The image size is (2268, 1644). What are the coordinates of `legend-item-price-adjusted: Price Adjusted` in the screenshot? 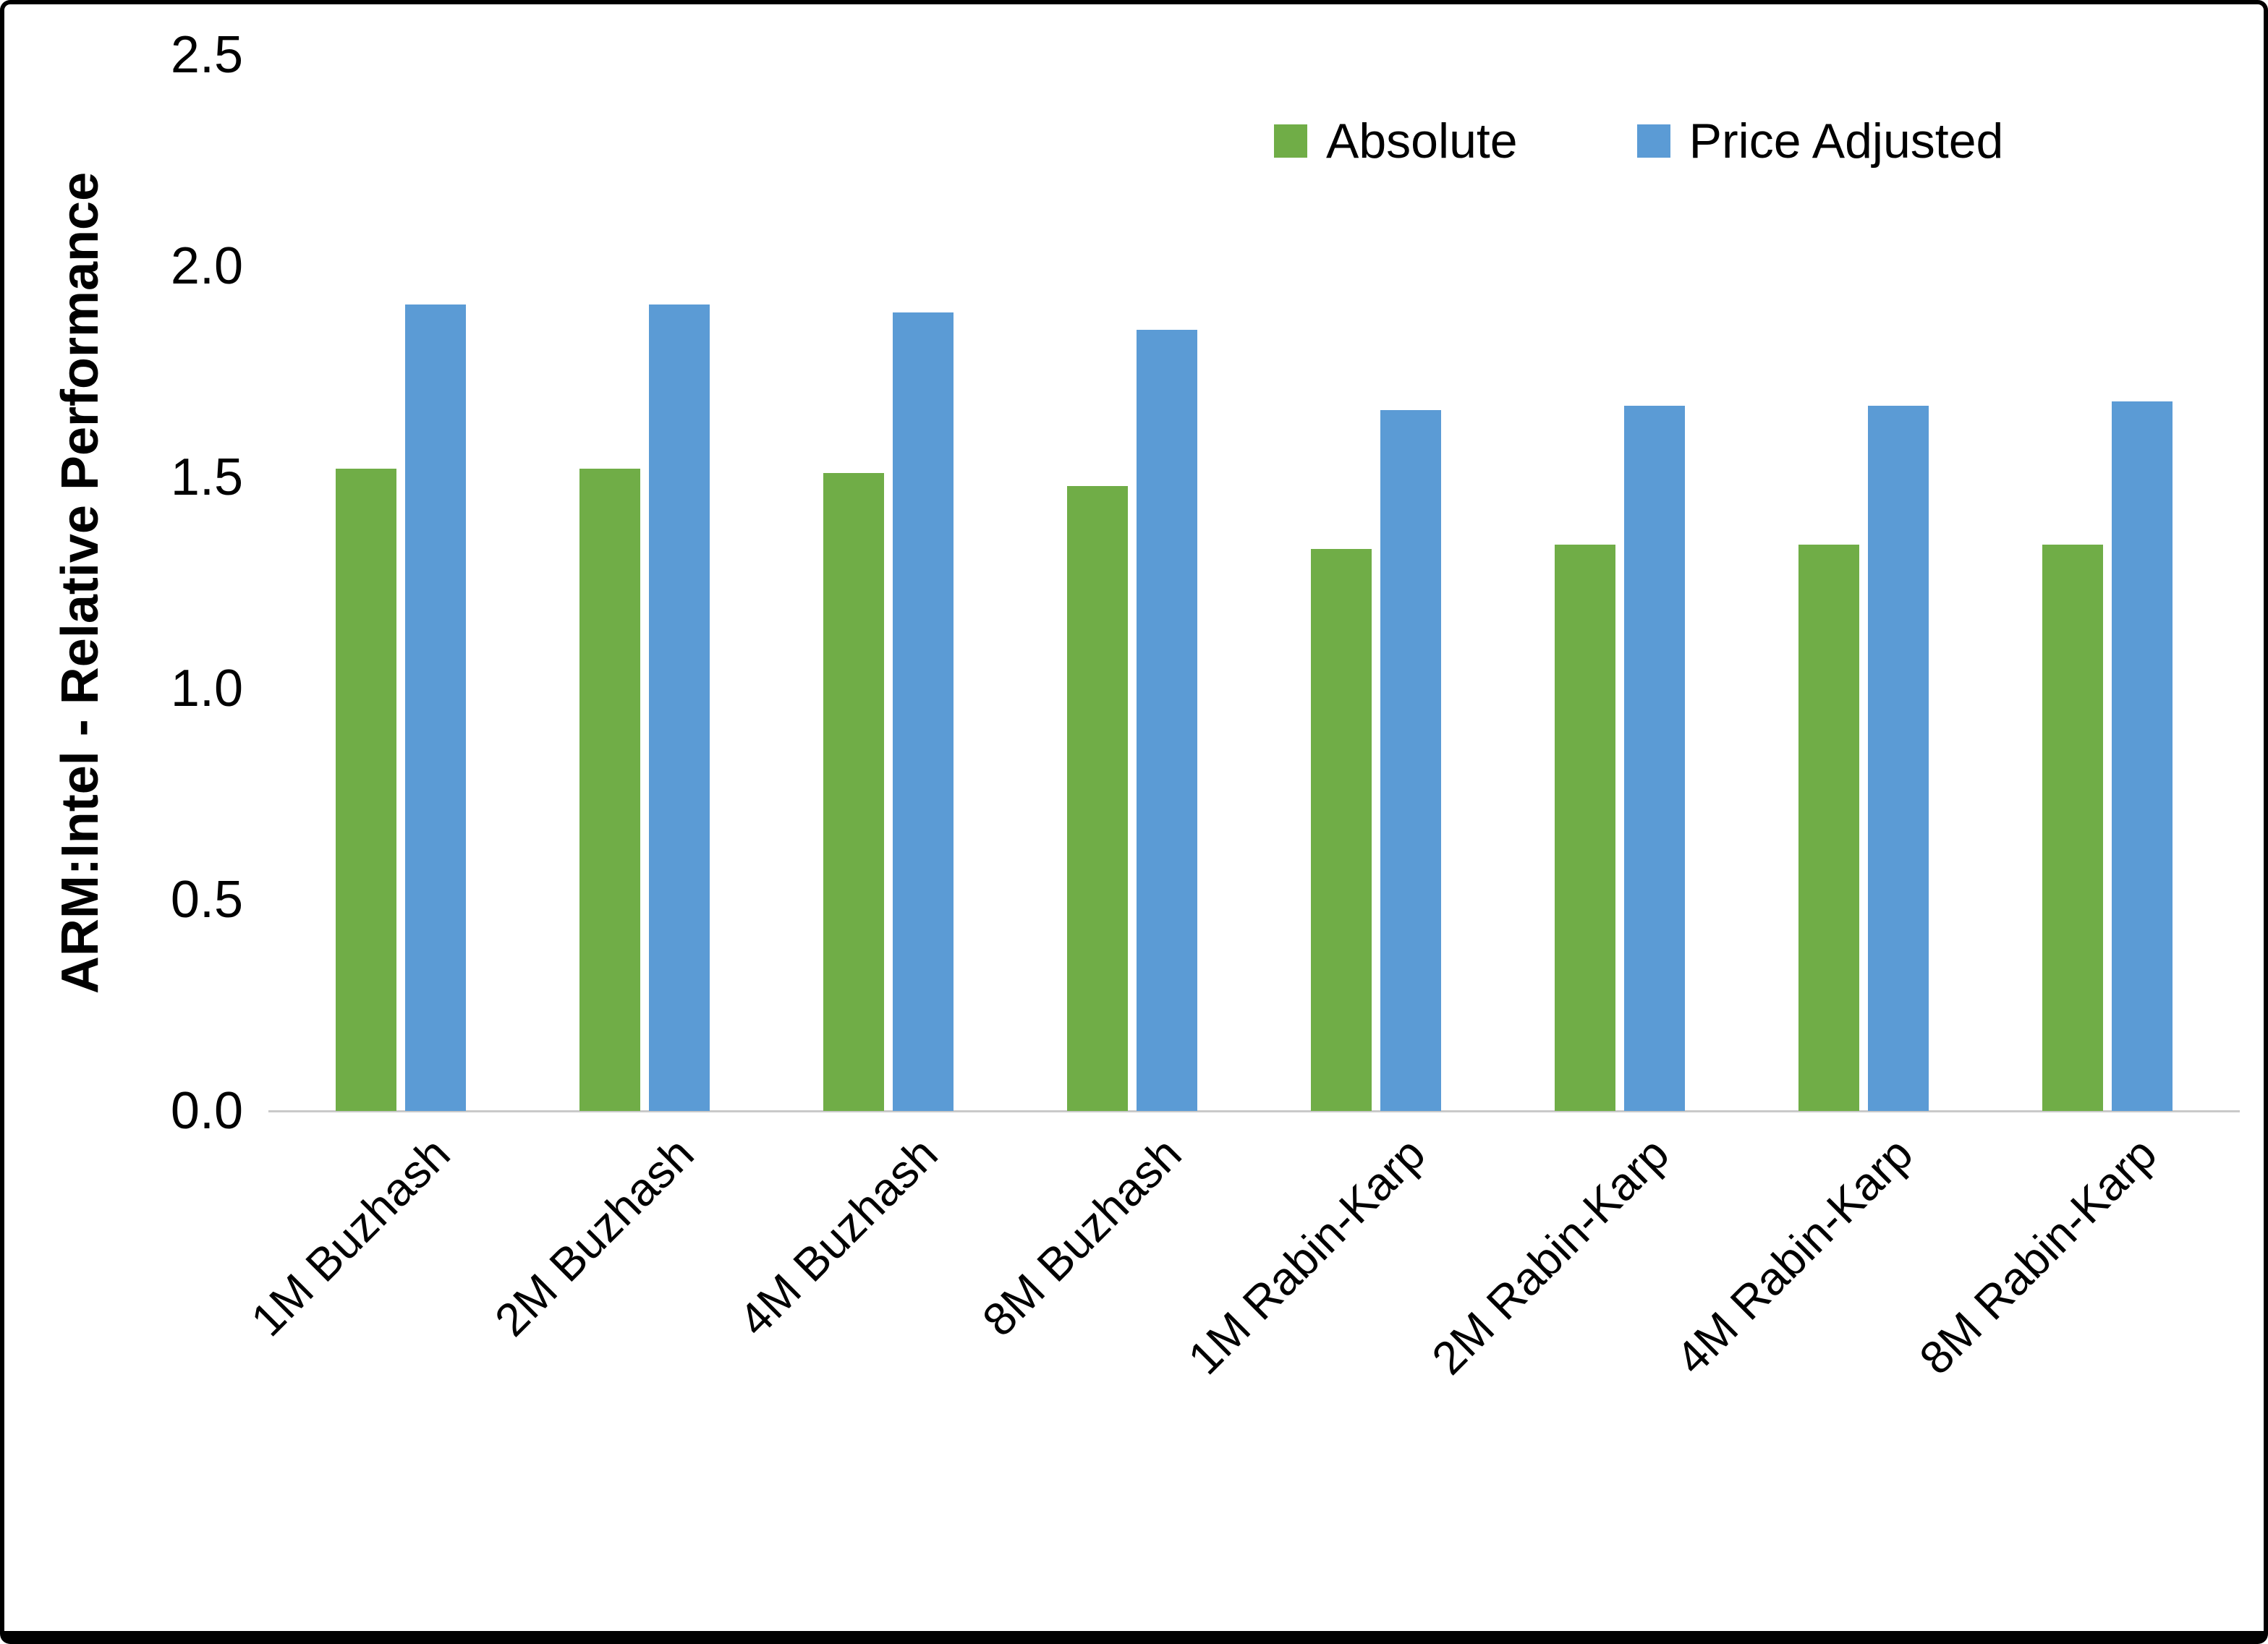 It's located at (1820, 141).